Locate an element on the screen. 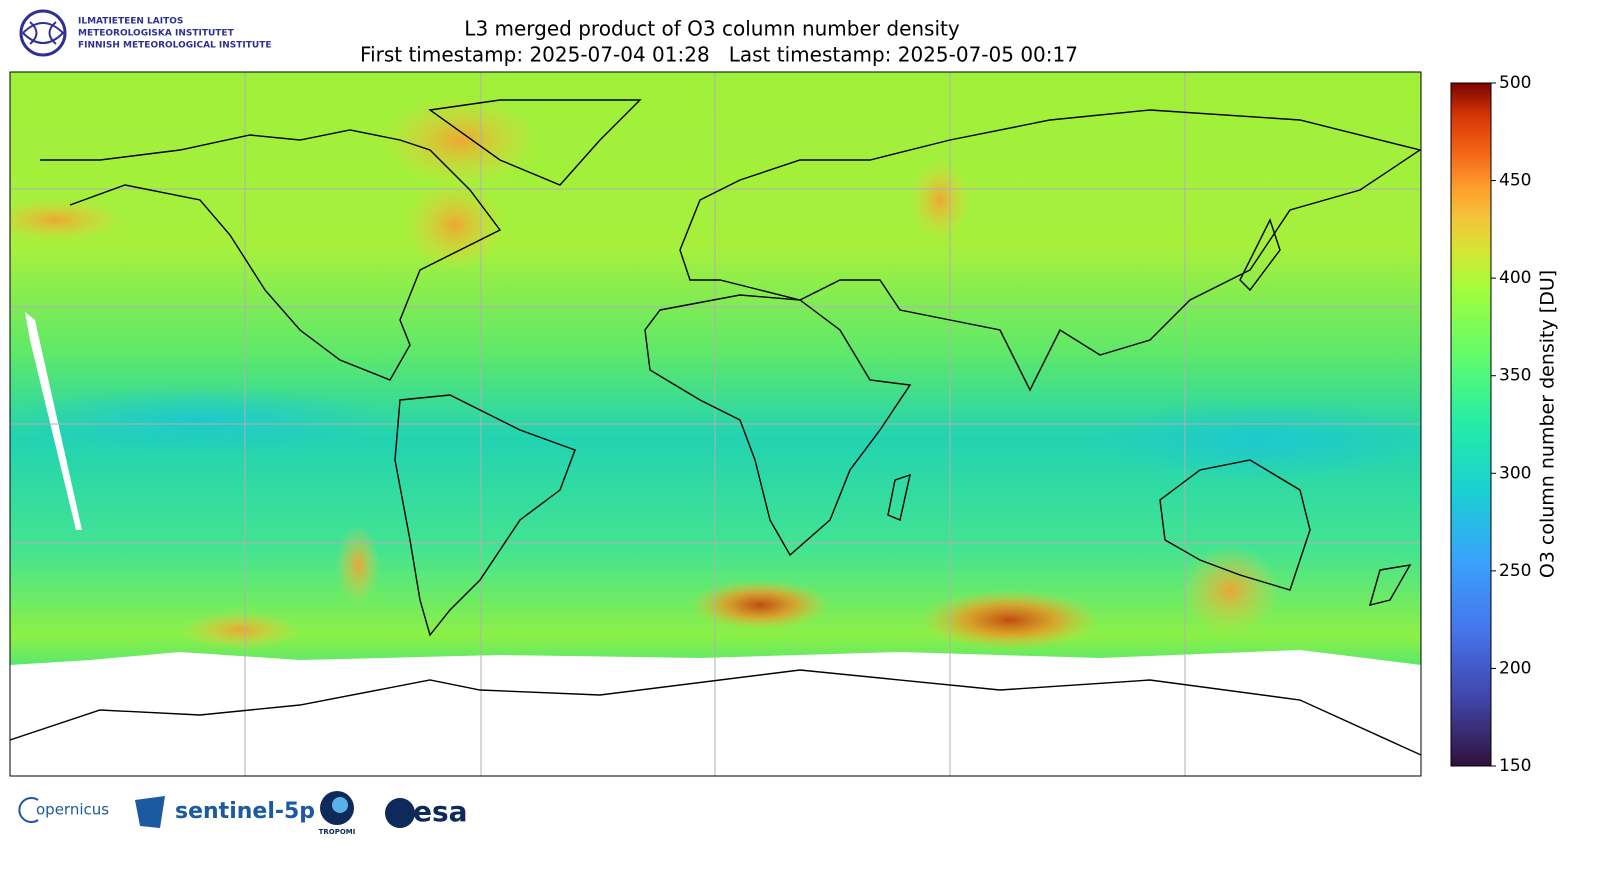 The image size is (1609, 874). logo-sentinel: sentinel-5p is located at coordinates (245, 811).